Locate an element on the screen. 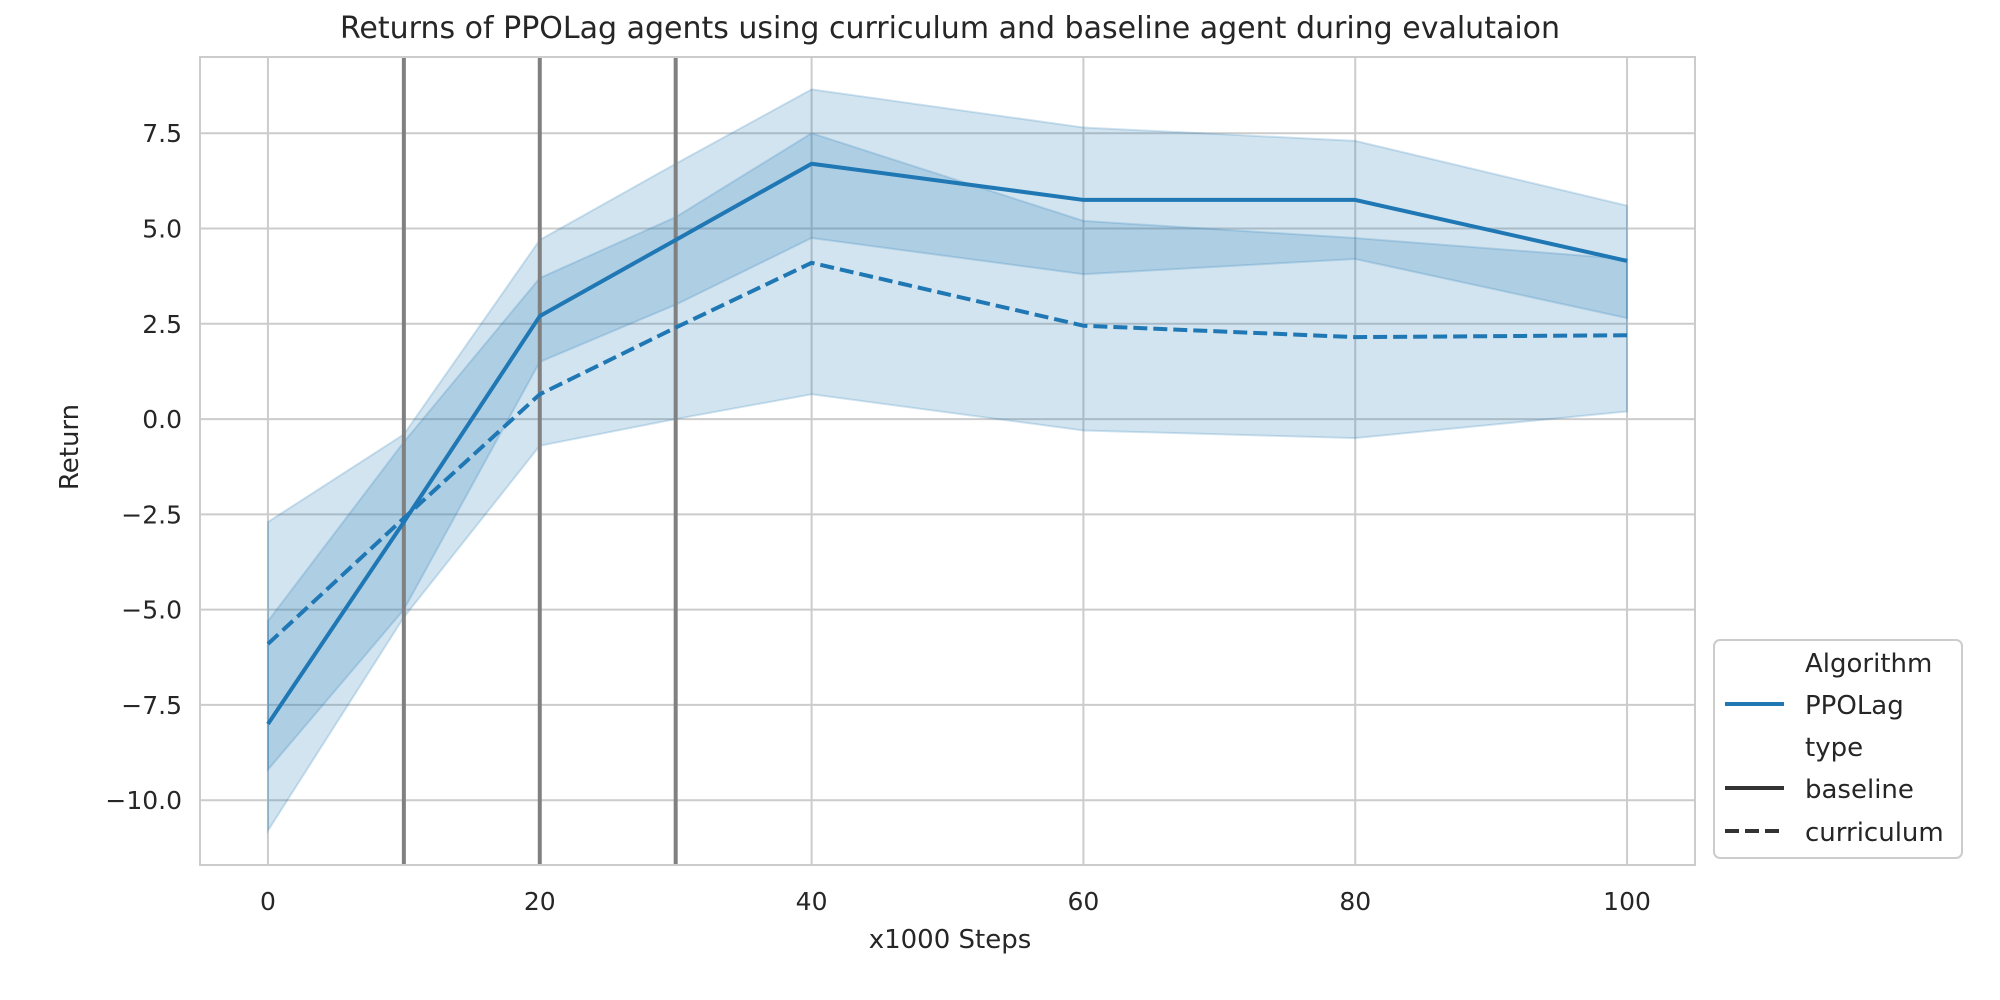 This screenshot has width=2000, height=1000. x-tick-label: 40 is located at coordinates (812, 901).